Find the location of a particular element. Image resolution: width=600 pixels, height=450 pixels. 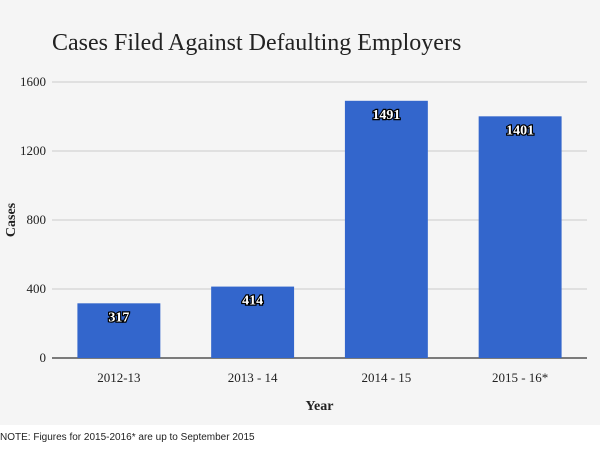

data-label: 1401 is located at coordinates (520, 130).